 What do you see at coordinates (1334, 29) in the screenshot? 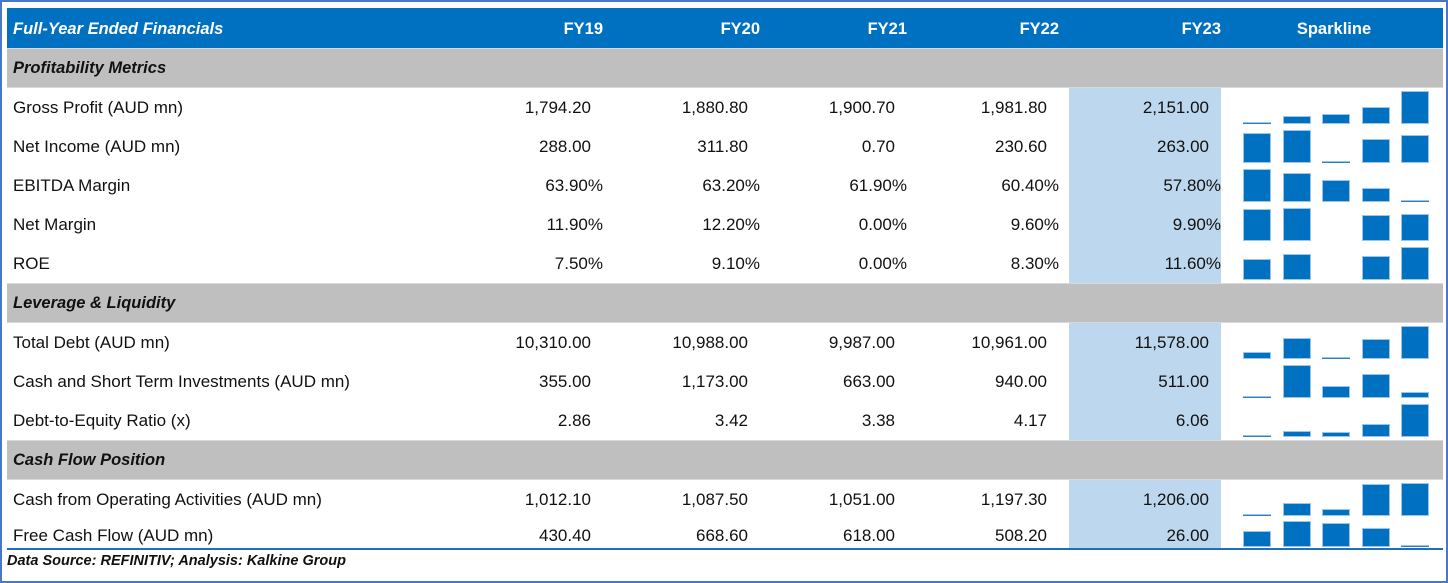
I see `column-header-sparkline: Sparkline` at bounding box center [1334, 29].